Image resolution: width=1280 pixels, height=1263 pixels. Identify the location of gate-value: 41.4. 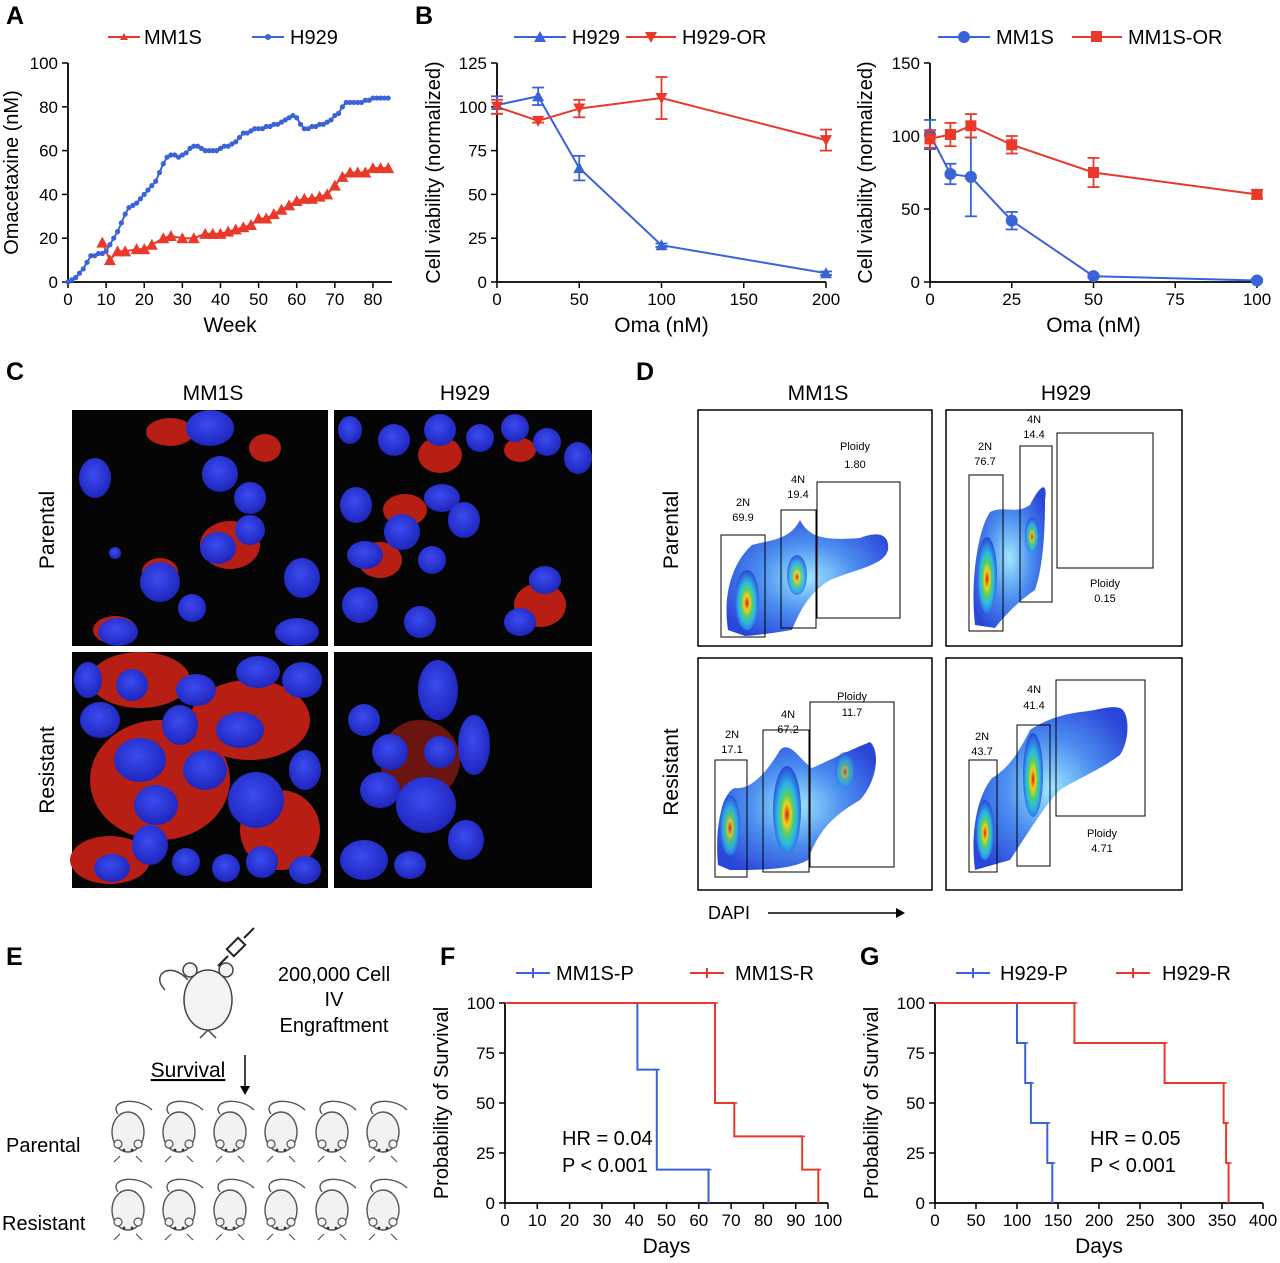
(1033, 706).